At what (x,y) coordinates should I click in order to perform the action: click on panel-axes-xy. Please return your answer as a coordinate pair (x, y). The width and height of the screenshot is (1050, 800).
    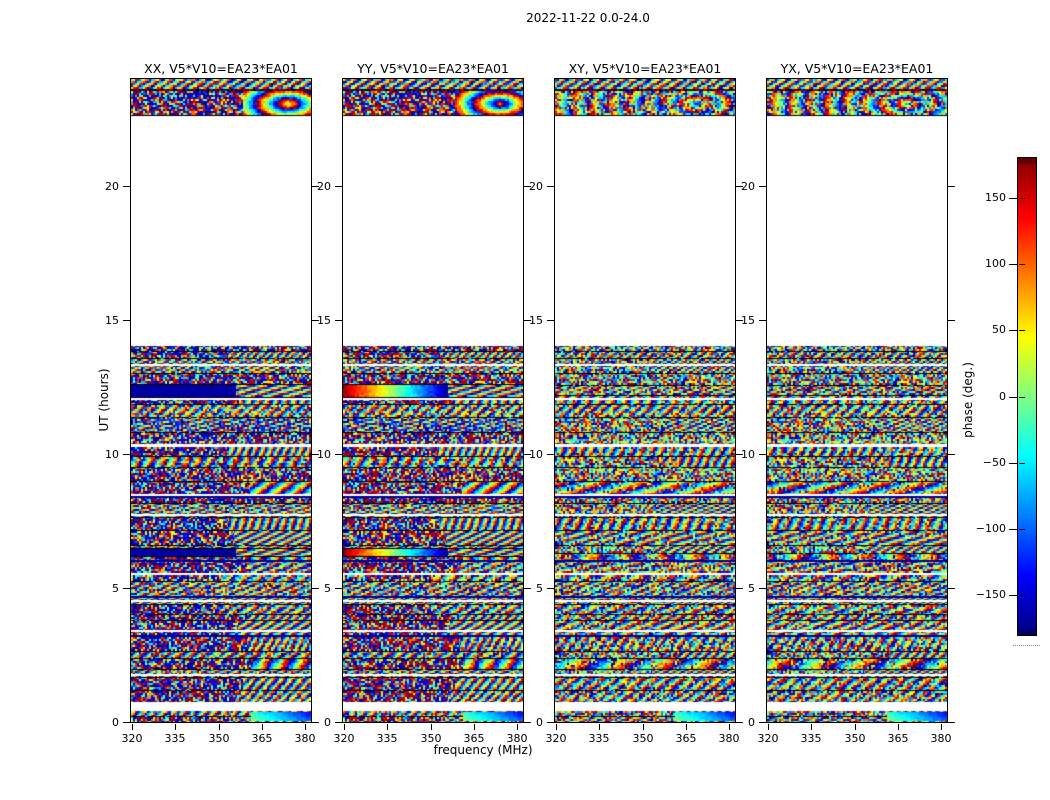
    Looking at the image, I should click on (645, 400).